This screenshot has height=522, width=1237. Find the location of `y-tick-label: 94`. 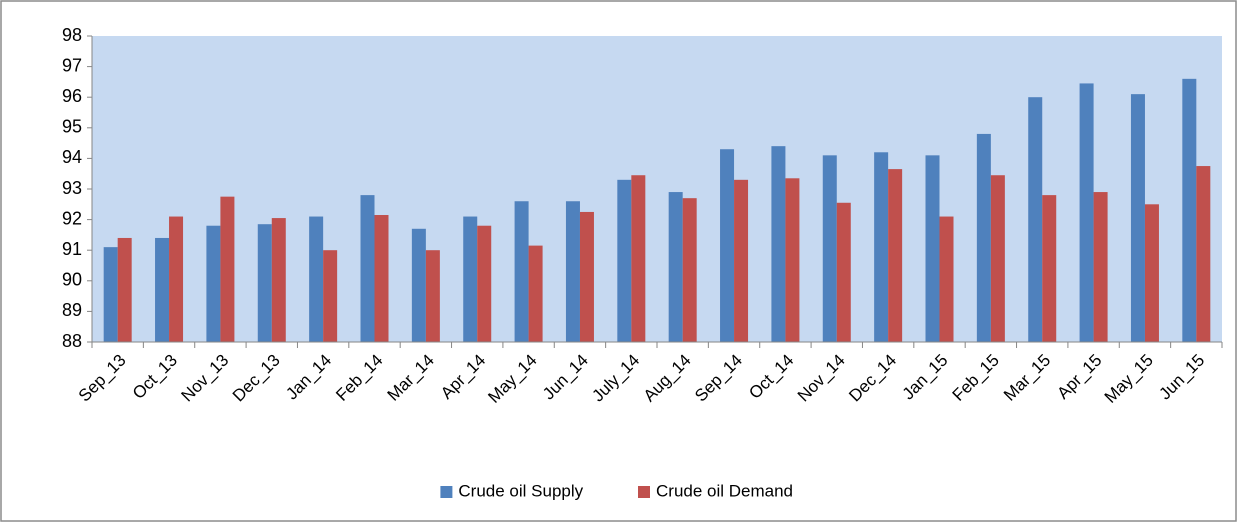

y-tick-label: 94 is located at coordinates (72, 157).